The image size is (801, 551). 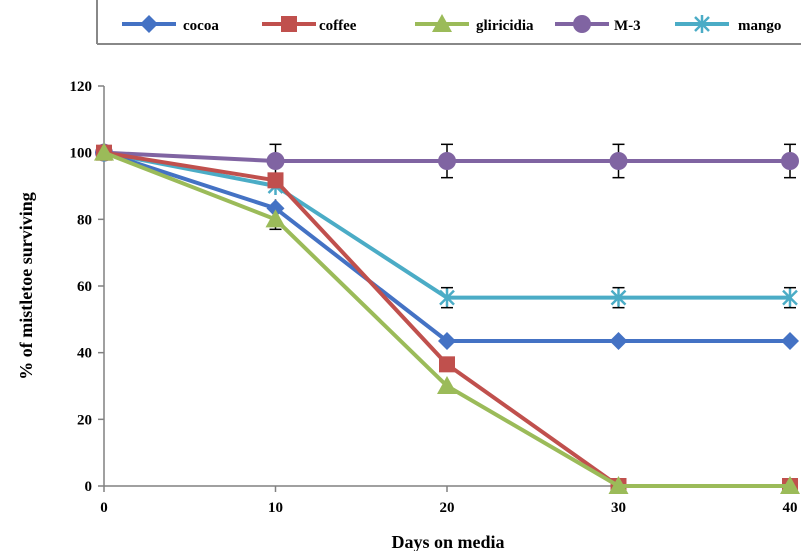 What do you see at coordinates (618, 508) in the screenshot?
I see `x-tick-label: 30` at bounding box center [618, 508].